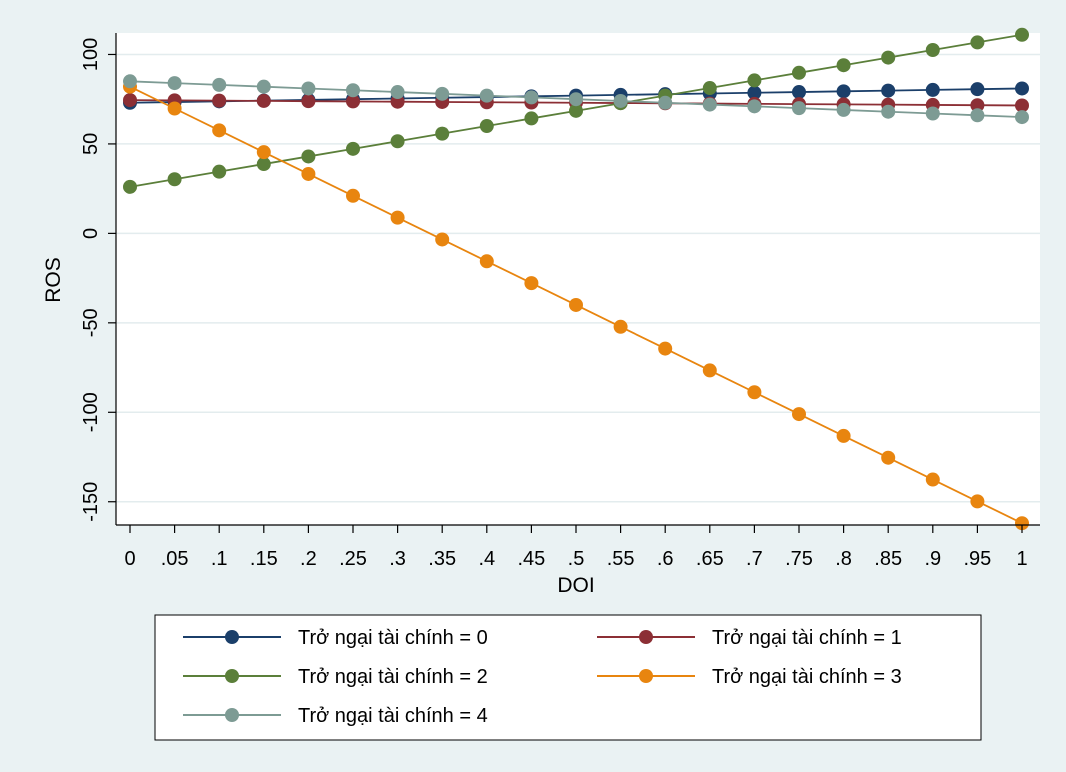 This screenshot has width=1066, height=772. Describe the element at coordinates (393, 677) in the screenshot. I see `legend-label: Trở ngại tài chính = 2` at that location.